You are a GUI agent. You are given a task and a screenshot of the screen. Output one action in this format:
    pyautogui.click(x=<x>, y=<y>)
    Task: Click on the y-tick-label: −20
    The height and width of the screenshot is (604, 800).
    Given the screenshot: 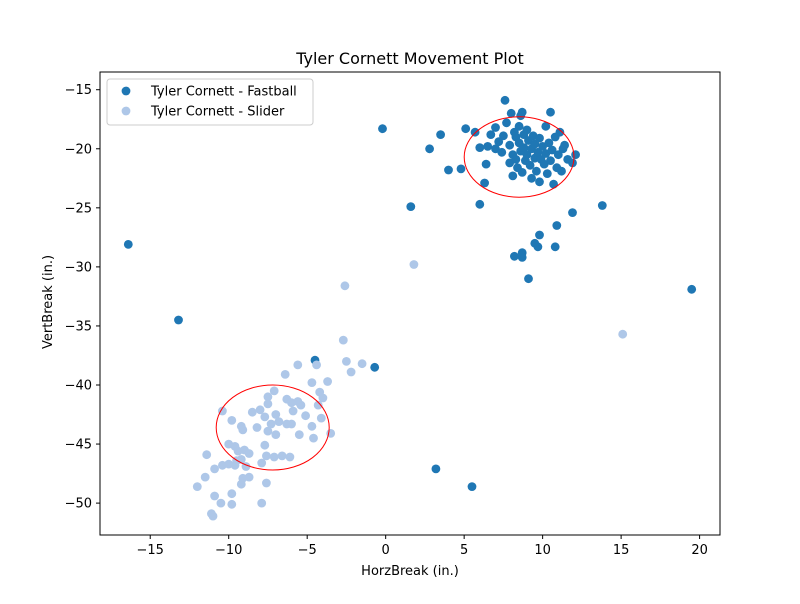 What is the action you would take?
    pyautogui.click(x=78, y=149)
    